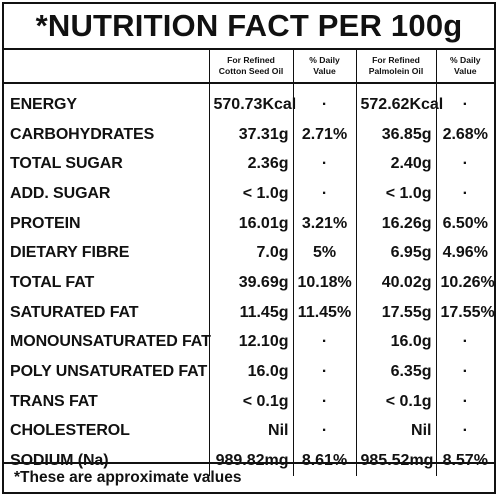  I want to click on cotton-value: 570.73Kcal, so click(252, 101).